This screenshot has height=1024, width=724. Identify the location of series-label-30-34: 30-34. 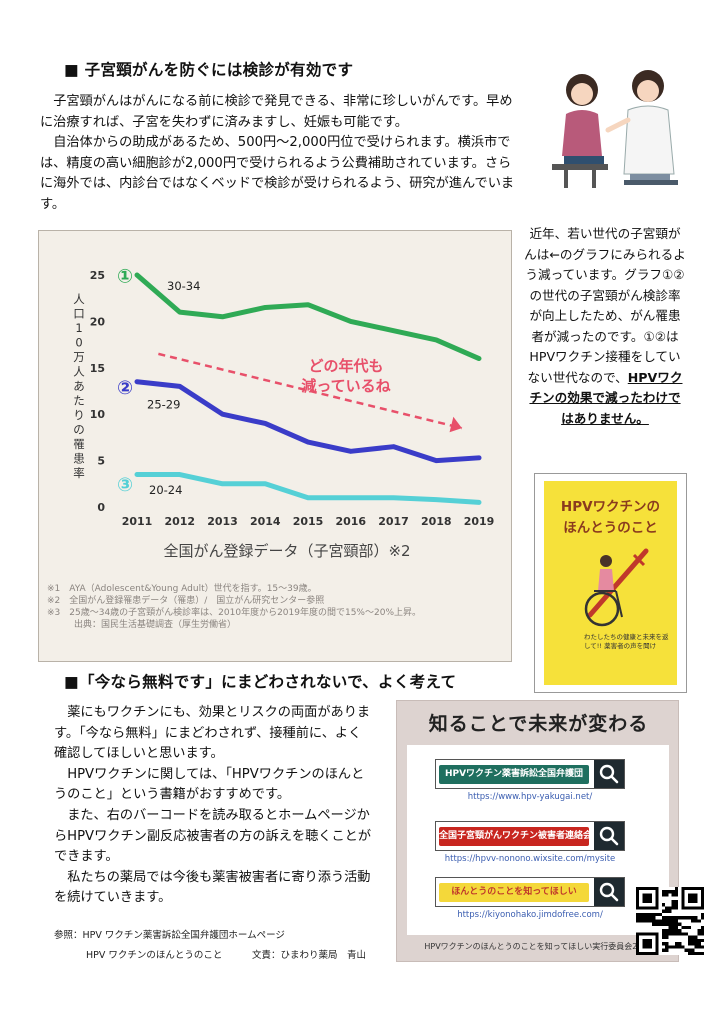
(183, 286).